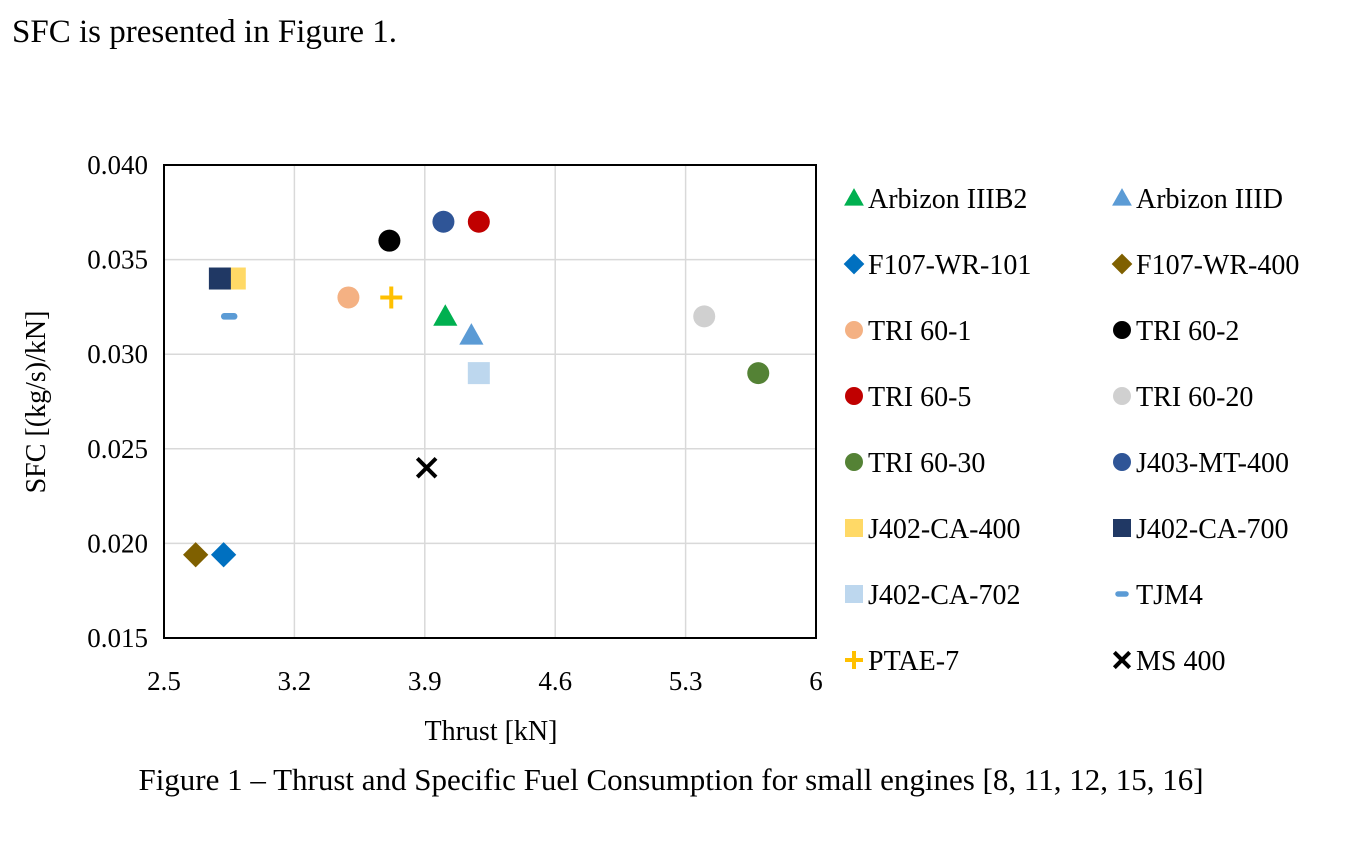 The width and height of the screenshot is (1366, 853). I want to click on legend-label: TRI 60-5, so click(919, 397).